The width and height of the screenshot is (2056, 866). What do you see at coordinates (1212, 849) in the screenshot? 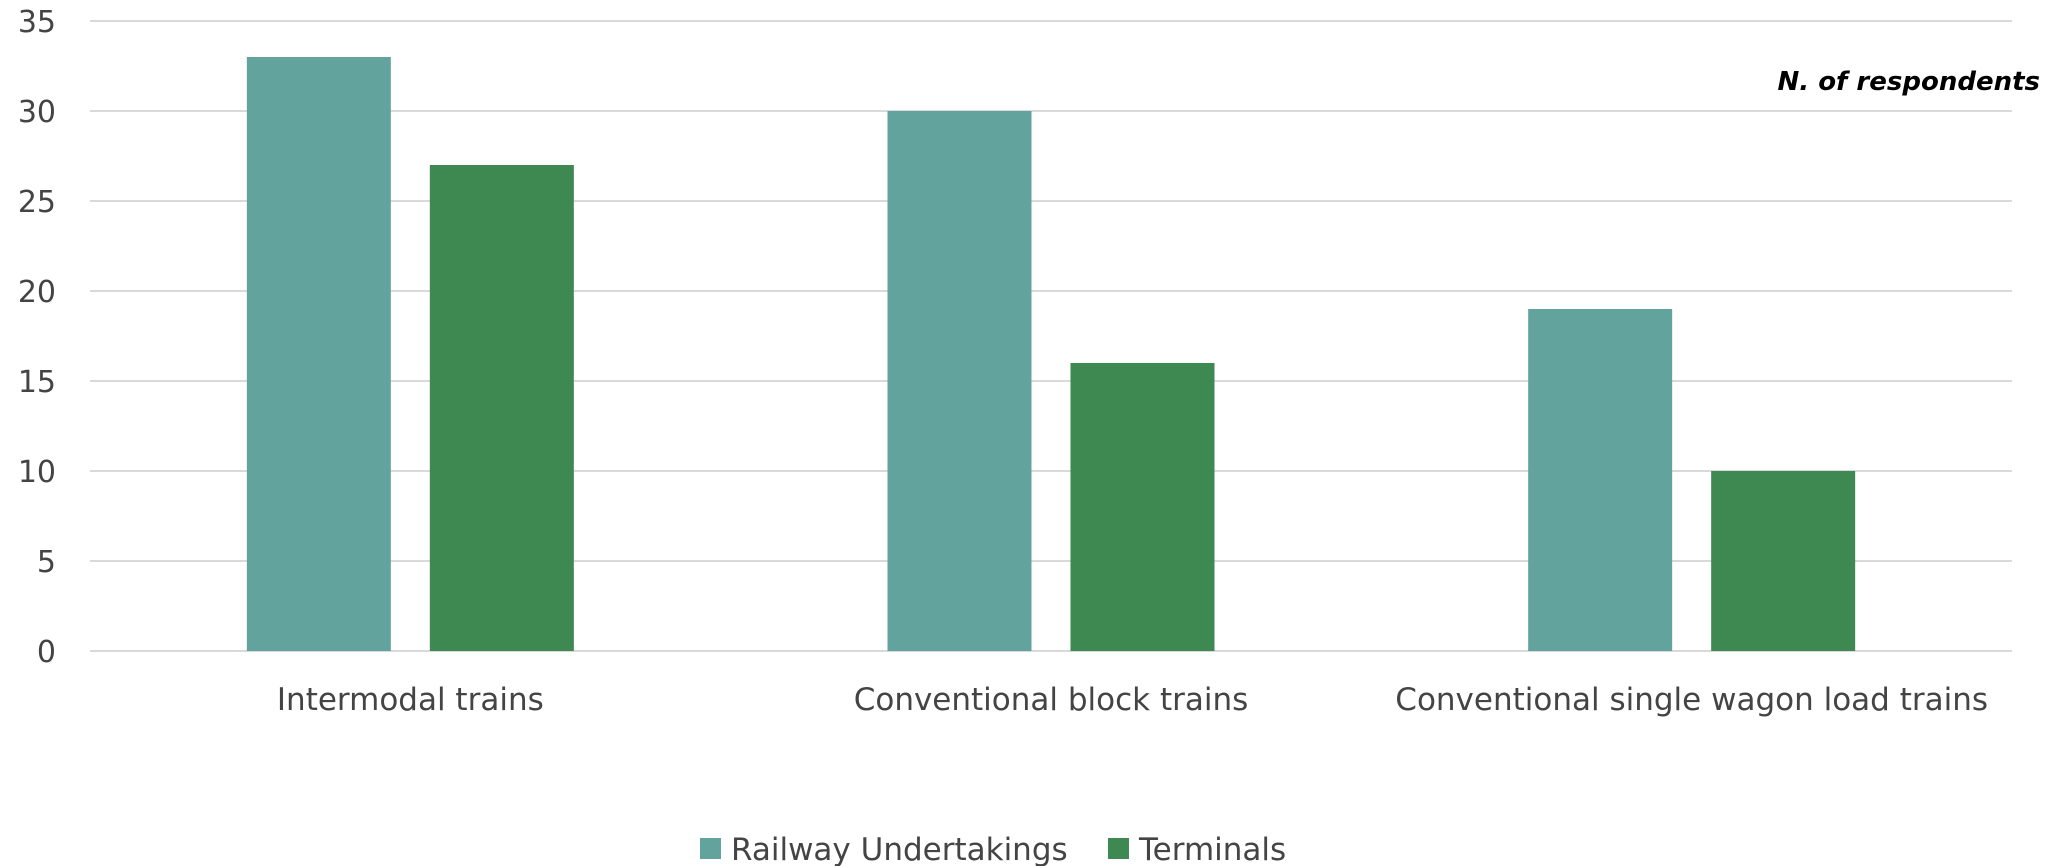
I see `legend-label: Terminals` at bounding box center [1212, 849].